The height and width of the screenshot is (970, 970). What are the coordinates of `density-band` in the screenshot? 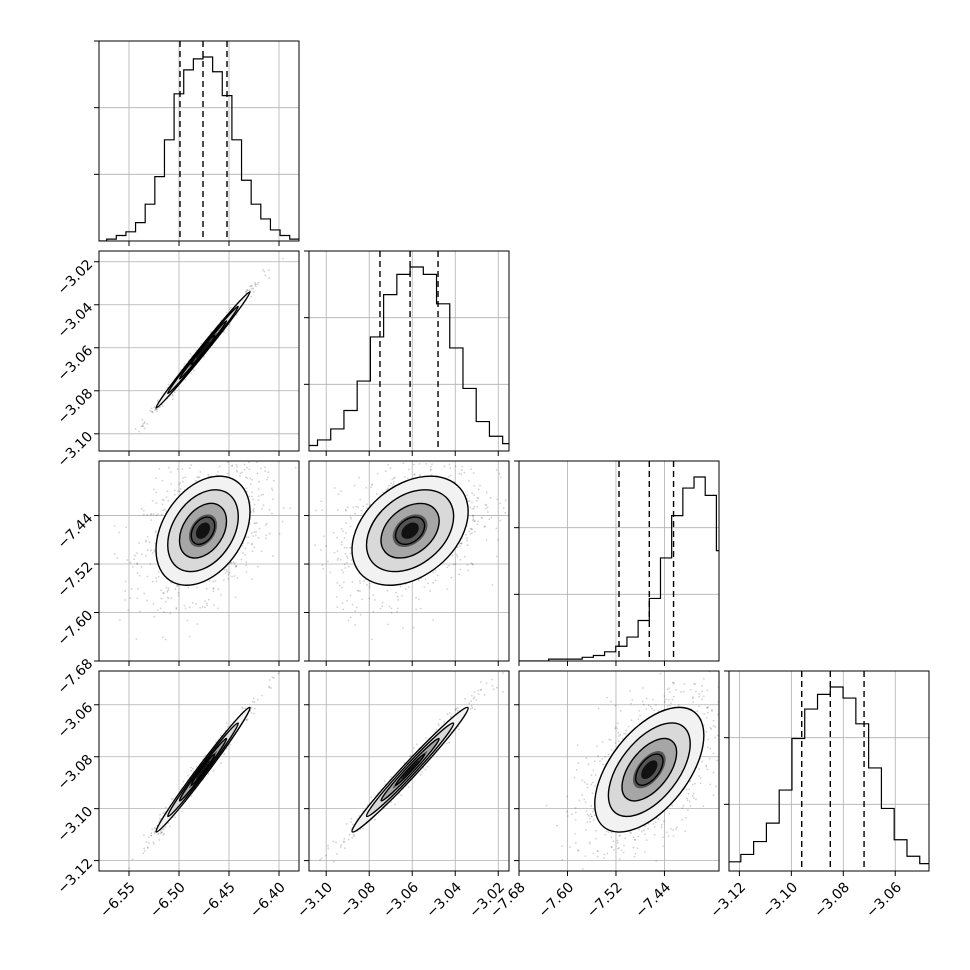 It's located at (203, 770).